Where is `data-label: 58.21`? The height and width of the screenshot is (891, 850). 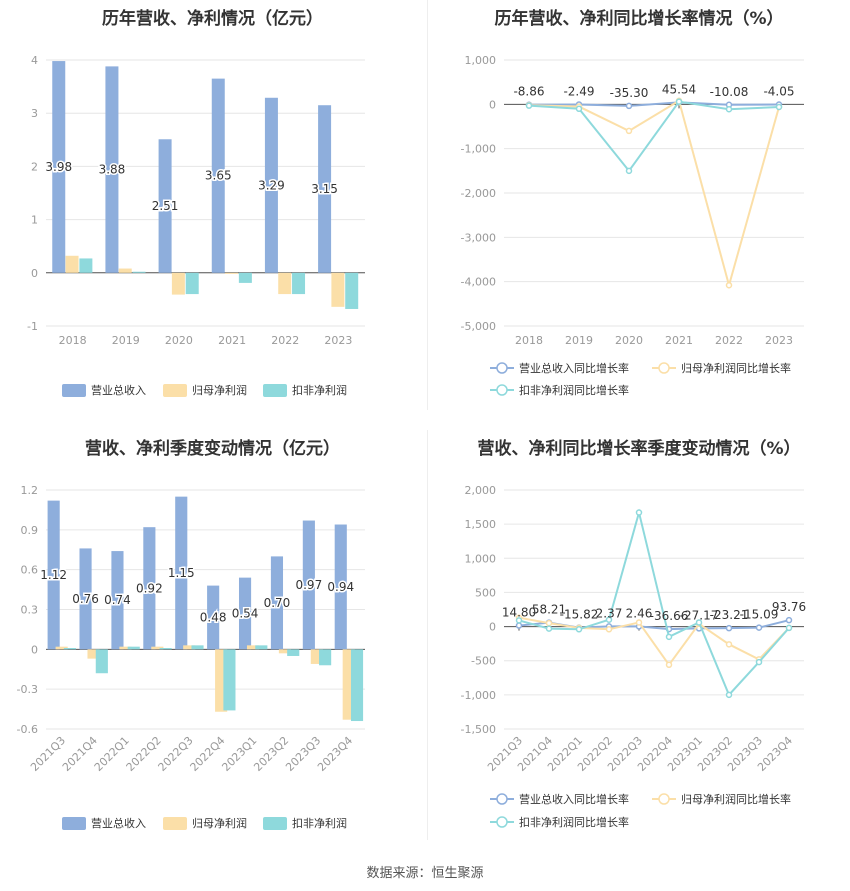 data-label: 58.21 is located at coordinates (549, 610).